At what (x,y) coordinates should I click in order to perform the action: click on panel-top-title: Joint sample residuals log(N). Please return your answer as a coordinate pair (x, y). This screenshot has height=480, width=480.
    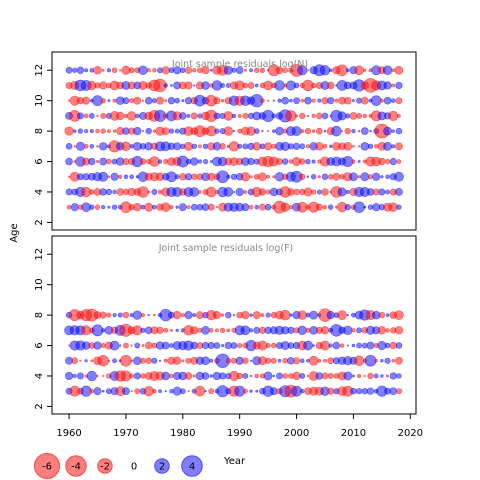
    Looking at the image, I should click on (239, 64).